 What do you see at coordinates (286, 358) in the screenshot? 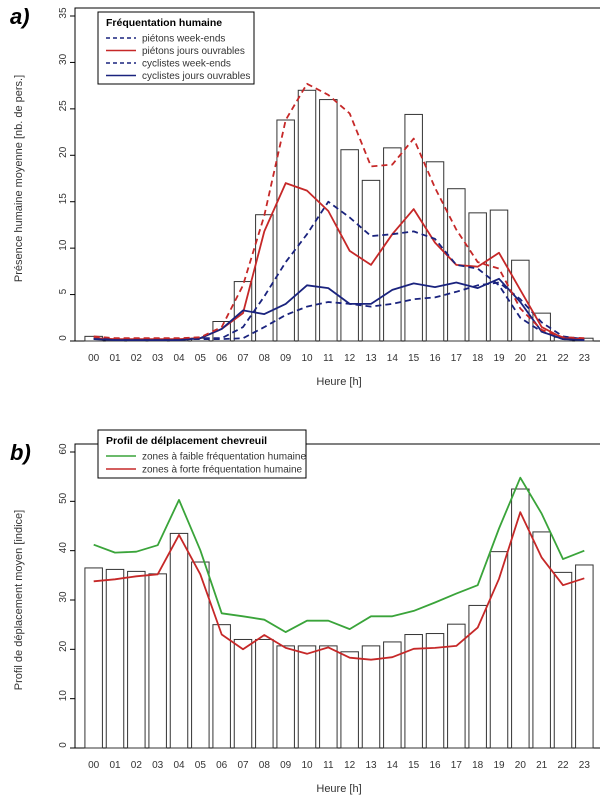
I see `a-xtick-label: 09` at bounding box center [286, 358].